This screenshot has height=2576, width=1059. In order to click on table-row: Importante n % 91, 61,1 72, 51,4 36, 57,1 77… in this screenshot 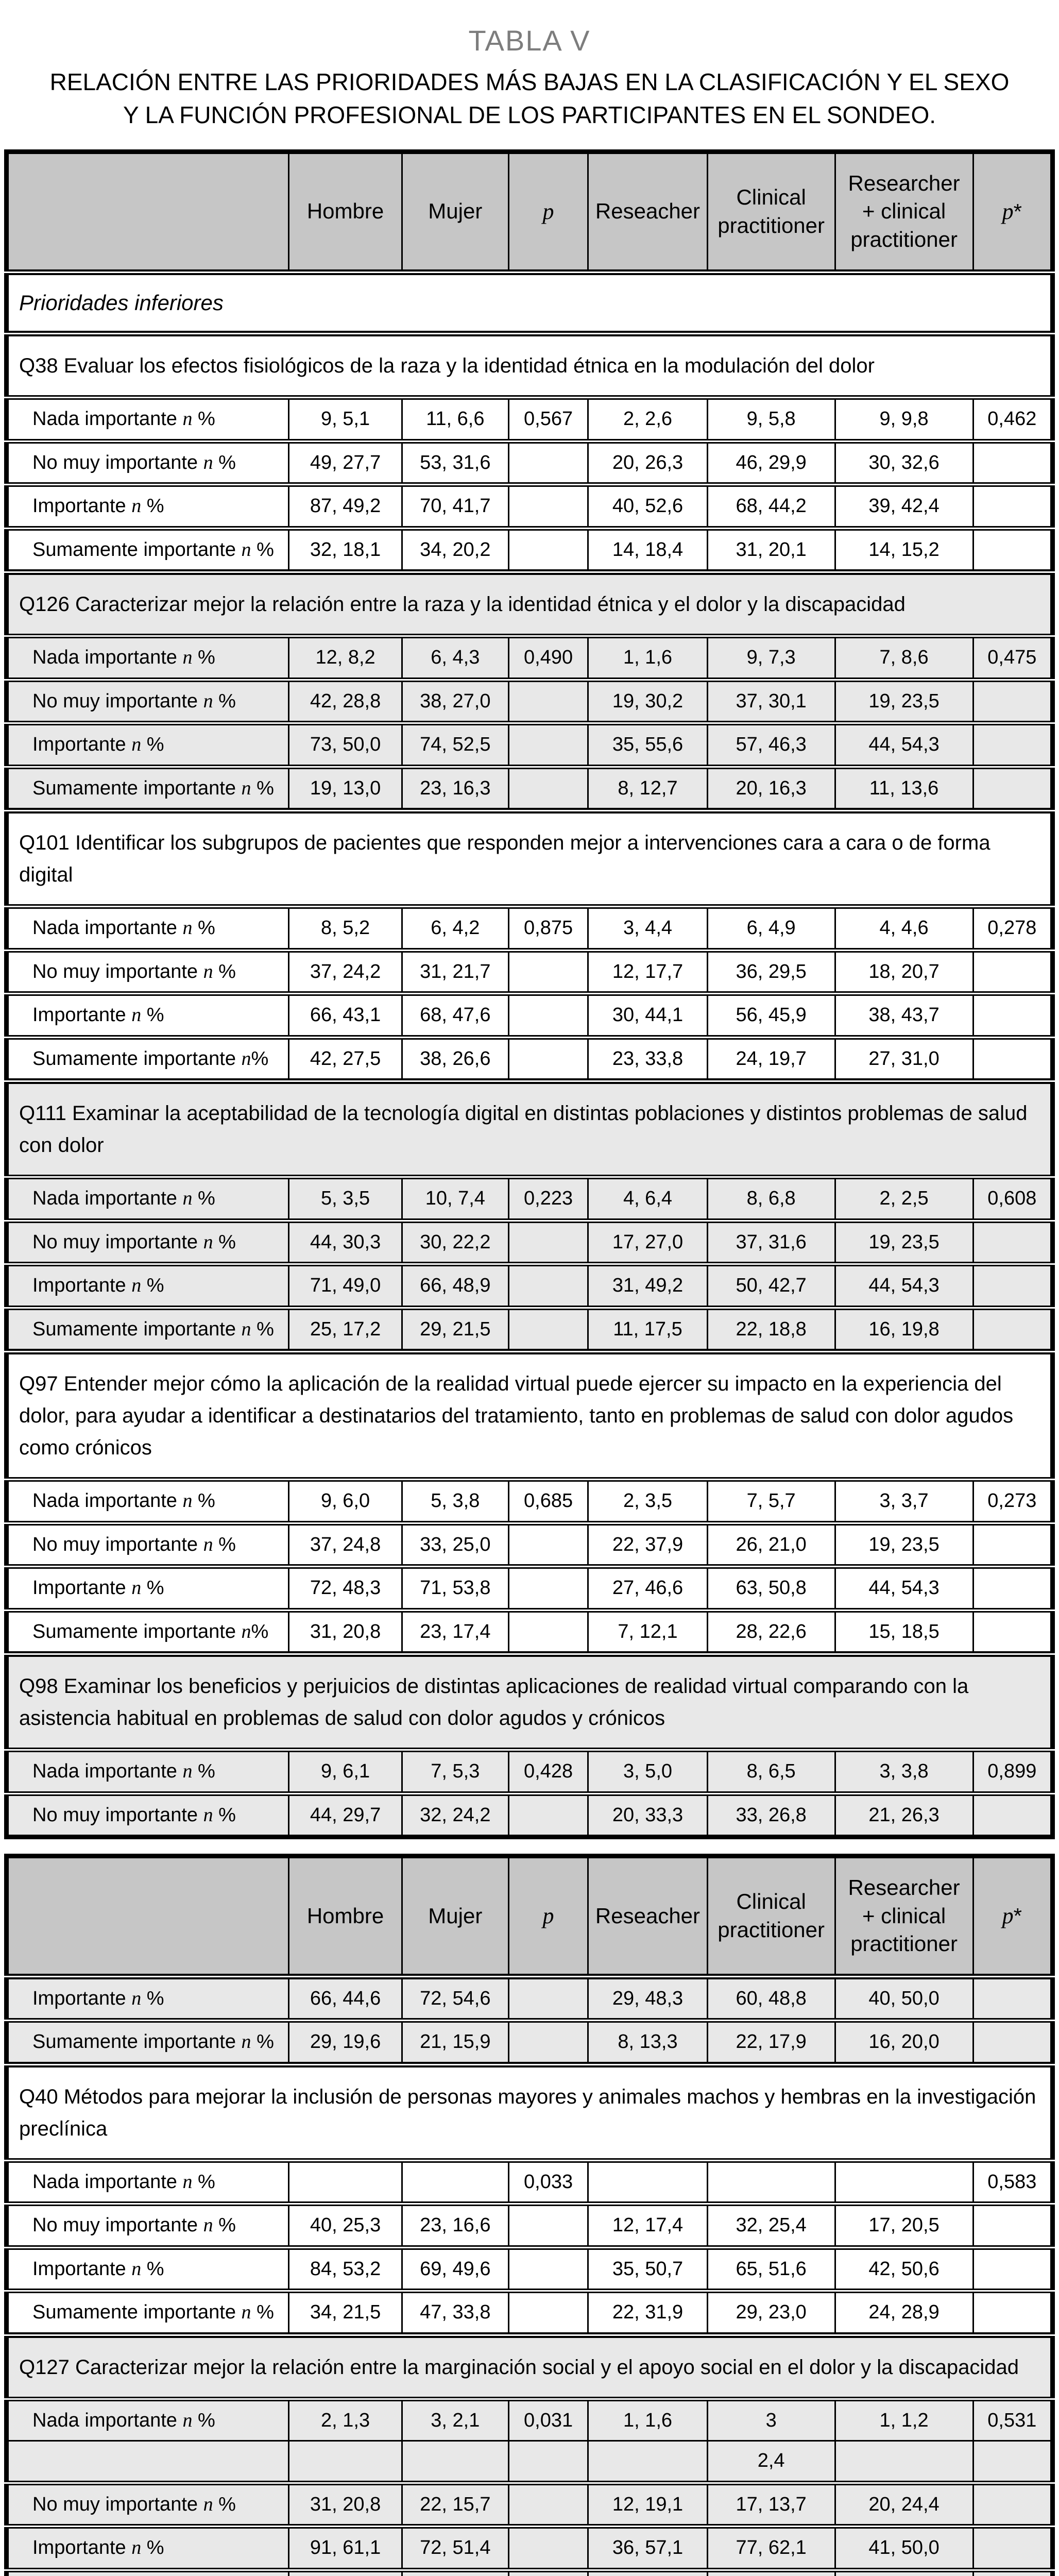, I will do `click(529, 2547)`.